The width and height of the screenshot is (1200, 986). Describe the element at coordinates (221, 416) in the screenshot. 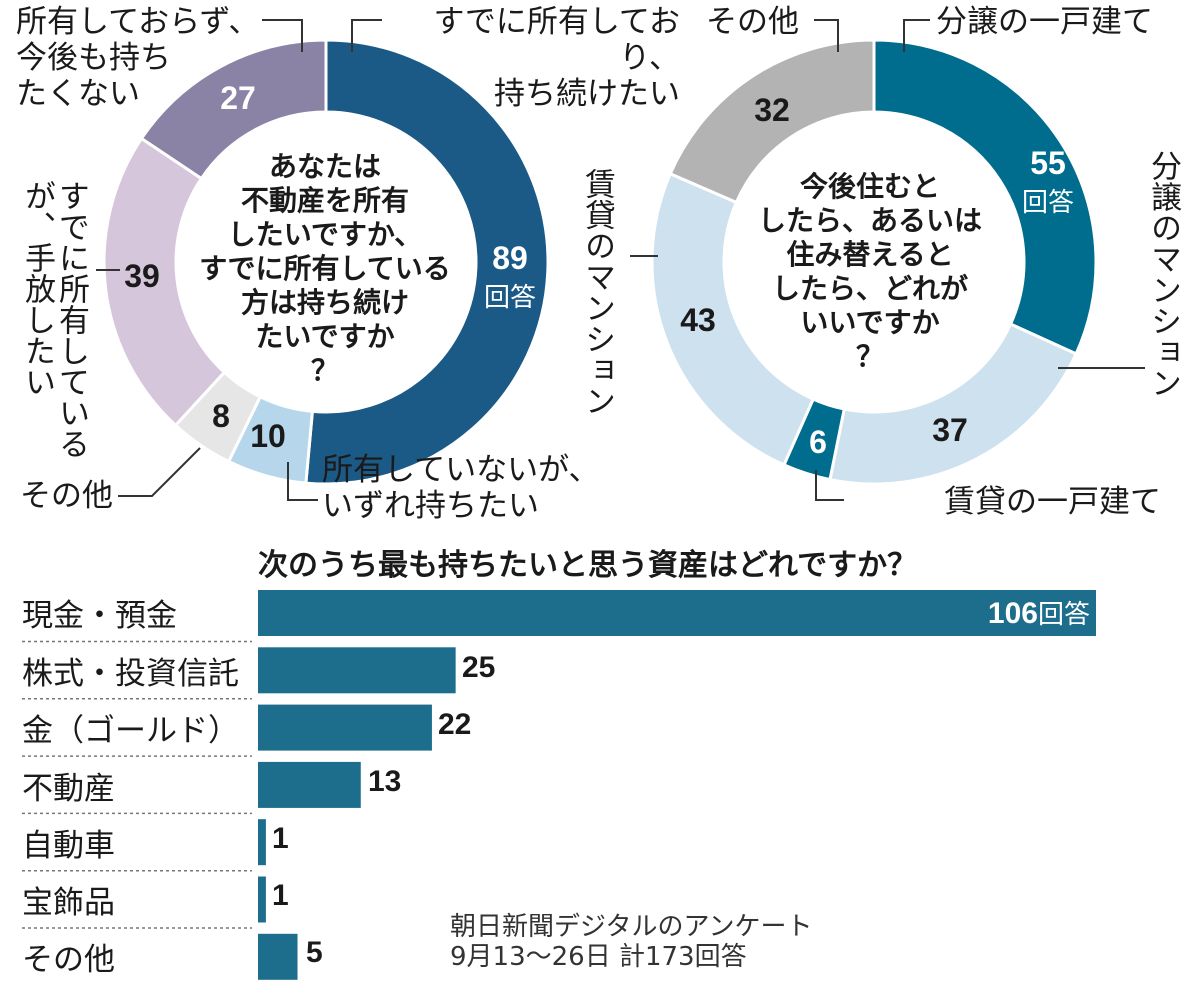

I see `slice-value: 8` at that location.